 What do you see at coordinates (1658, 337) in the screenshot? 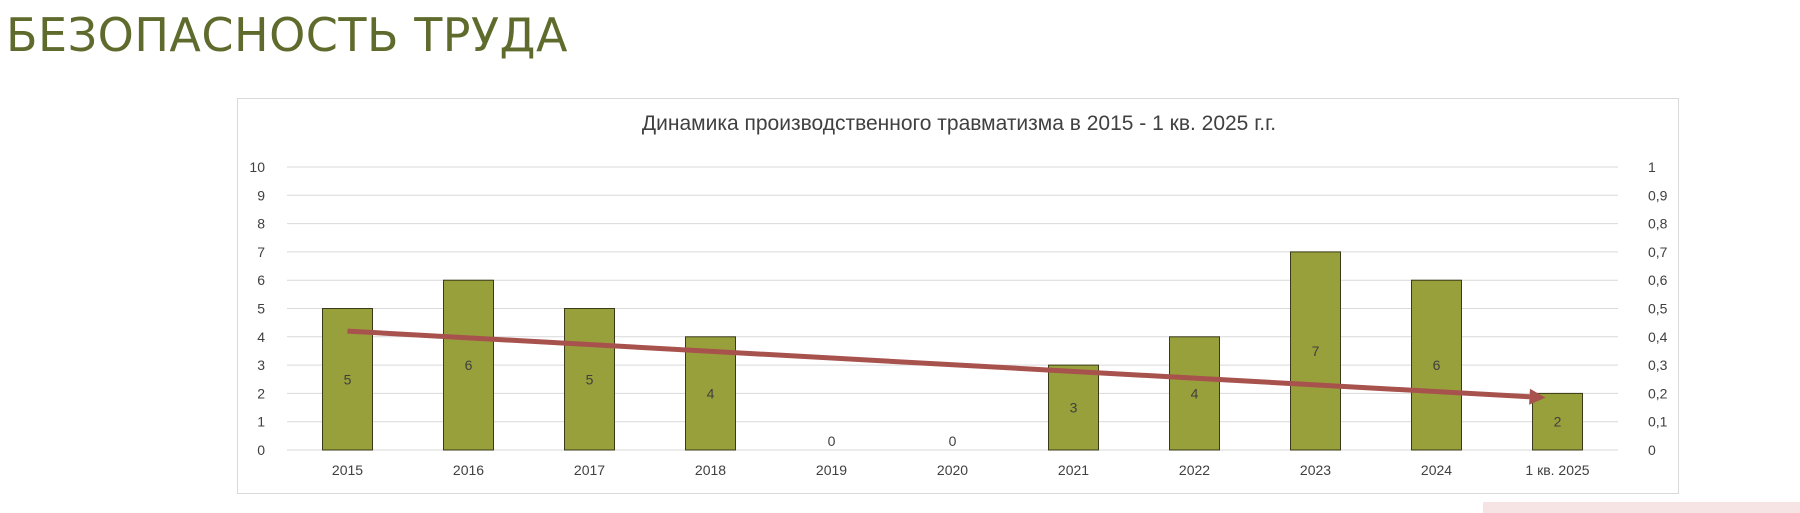
I see `y2-tick-label: 0,4` at bounding box center [1658, 337].